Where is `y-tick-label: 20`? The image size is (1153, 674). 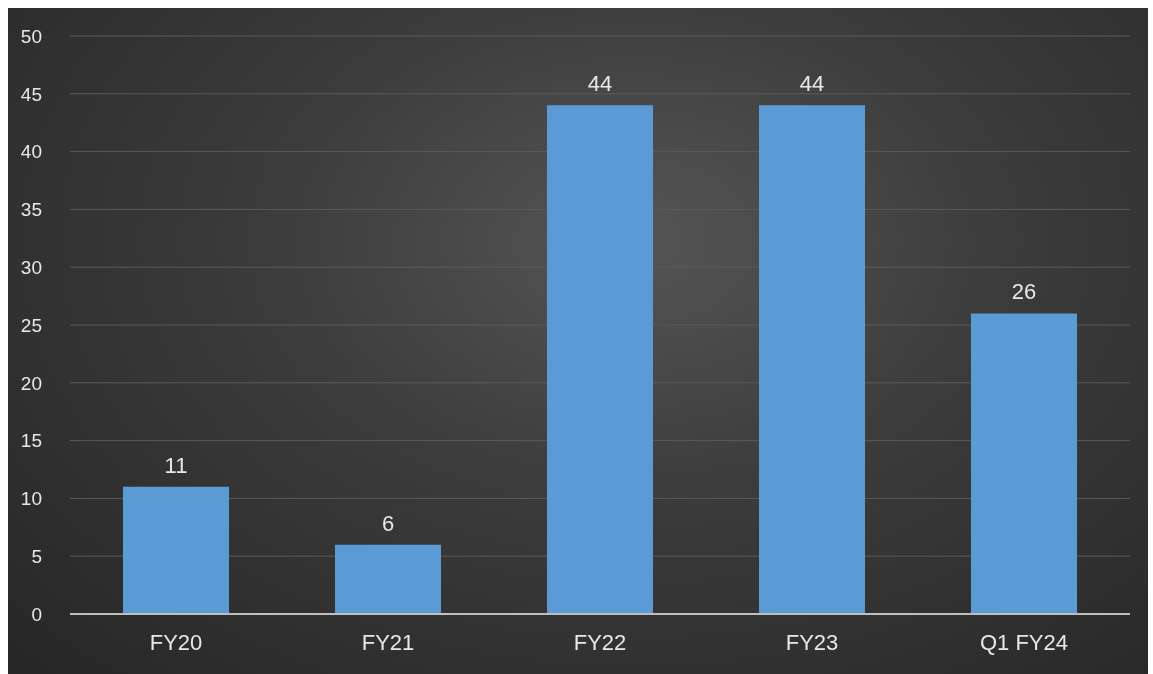 y-tick-label: 20 is located at coordinates (31, 383).